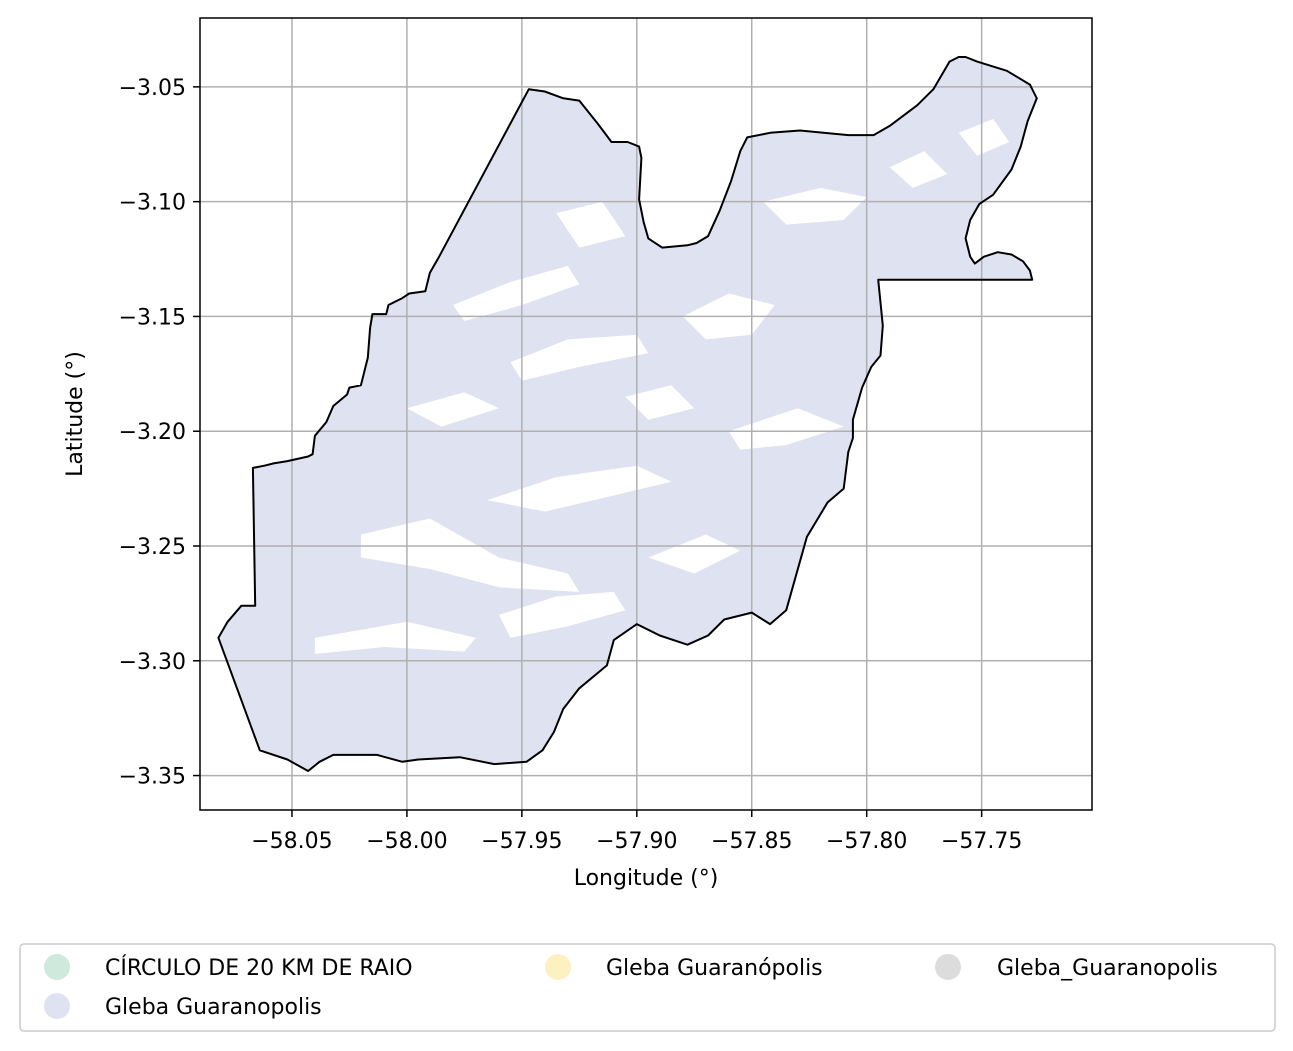  What do you see at coordinates (152, 777) in the screenshot?
I see `y-tick-label: −3.35` at bounding box center [152, 777].